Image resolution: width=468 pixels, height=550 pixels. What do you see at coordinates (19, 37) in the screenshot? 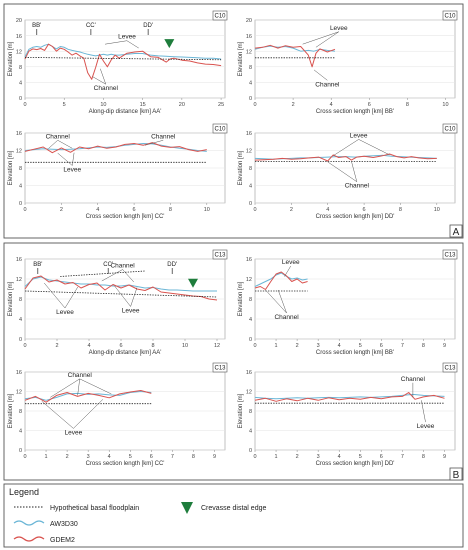
I see `y-tick-label: 16` at bounding box center [19, 37].